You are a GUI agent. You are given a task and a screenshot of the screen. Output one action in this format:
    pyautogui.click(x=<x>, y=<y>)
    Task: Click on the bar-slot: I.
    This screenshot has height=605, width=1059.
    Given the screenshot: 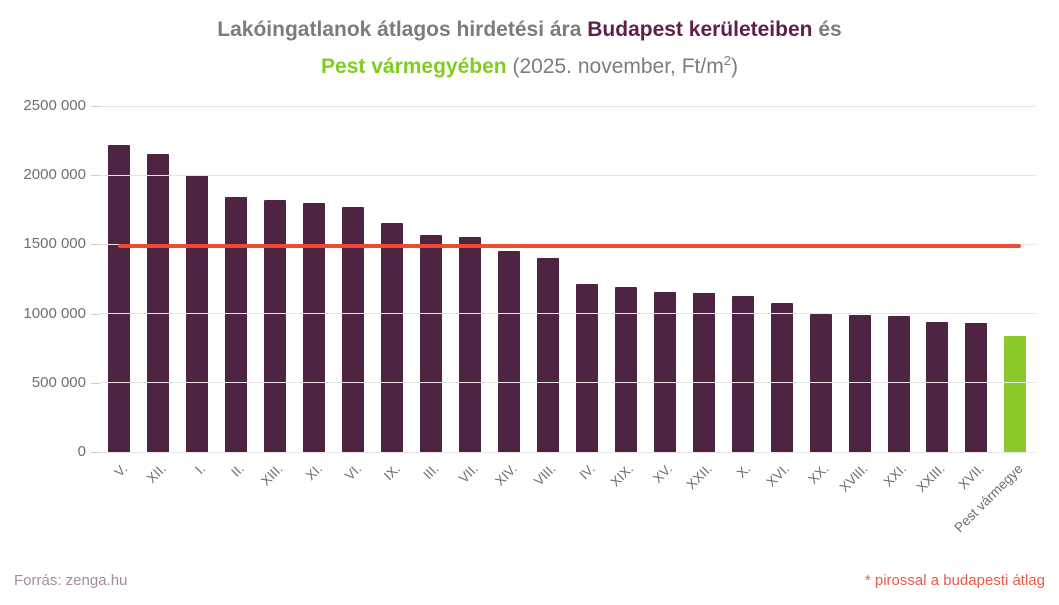 What is the action you would take?
    pyautogui.click(x=197, y=291)
    